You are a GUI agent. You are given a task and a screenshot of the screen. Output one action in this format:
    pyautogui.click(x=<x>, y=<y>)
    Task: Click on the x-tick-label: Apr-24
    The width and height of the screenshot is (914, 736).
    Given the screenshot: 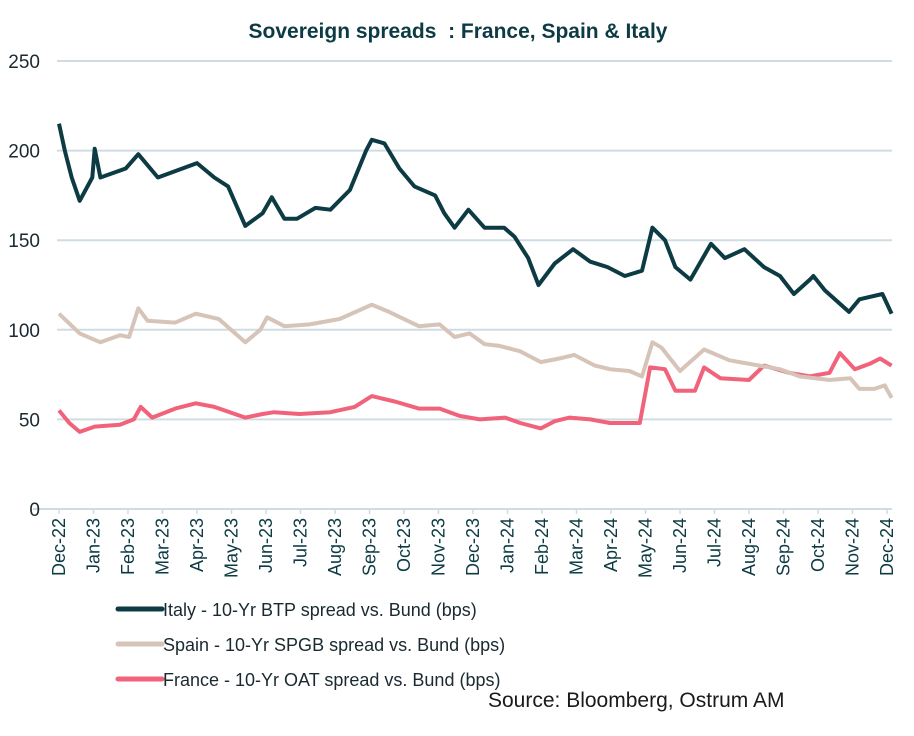 What is the action you would take?
    pyautogui.click(x=611, y=545)
    